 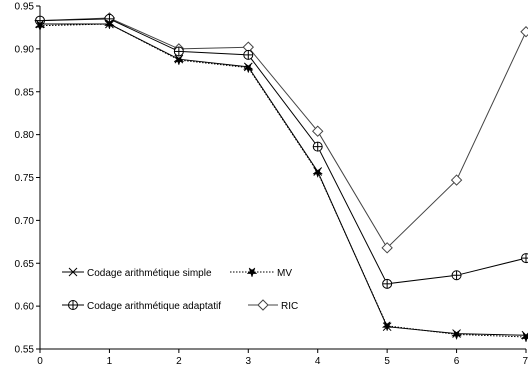 What do you see at coordinates (154, 306) in the screenshot?
I see `legend-label: Codage arithmétique adaptatif` at bounding box center [154, 306].